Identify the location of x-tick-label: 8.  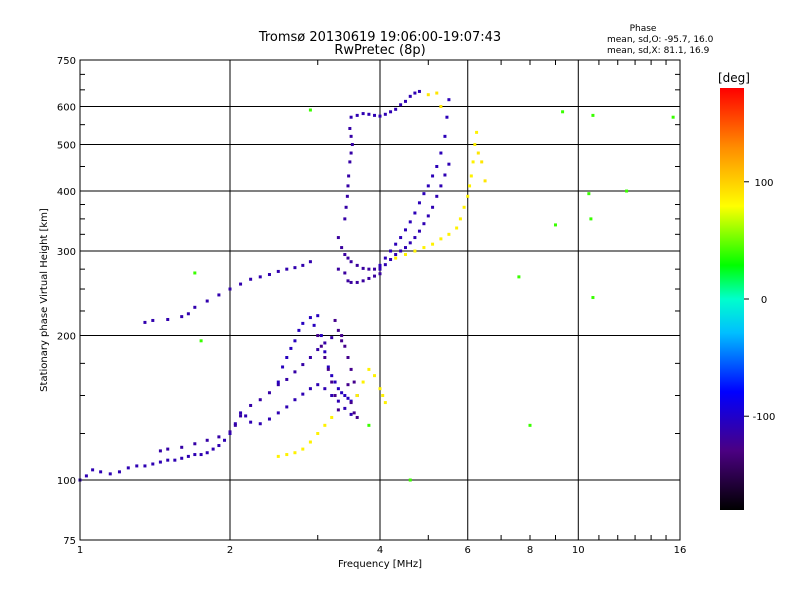
(530, 550).